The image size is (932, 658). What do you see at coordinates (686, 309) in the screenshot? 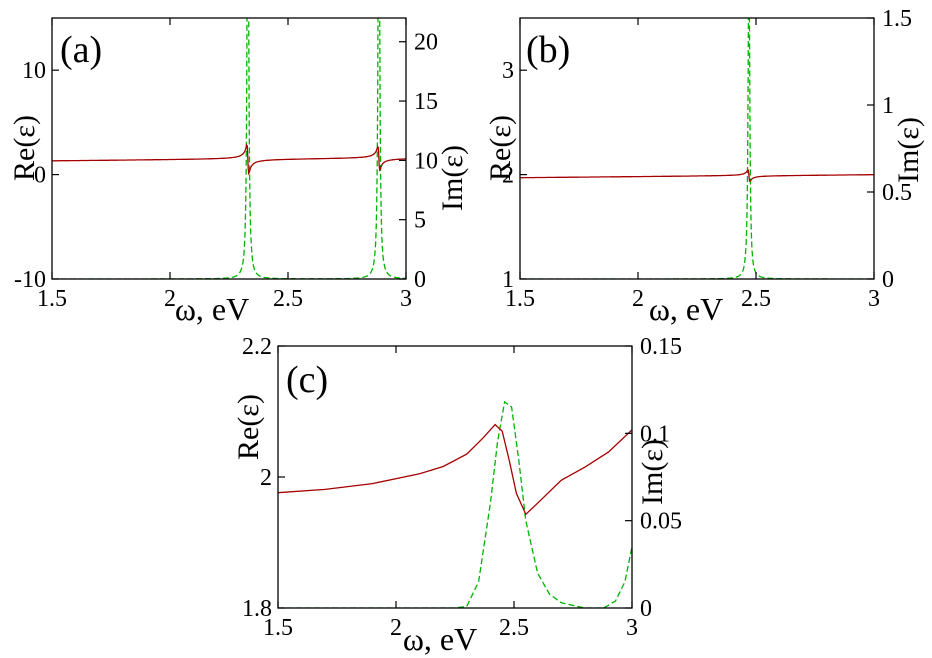
I see `xlabel-b: ω, eV` at bounding box center [686, 309].